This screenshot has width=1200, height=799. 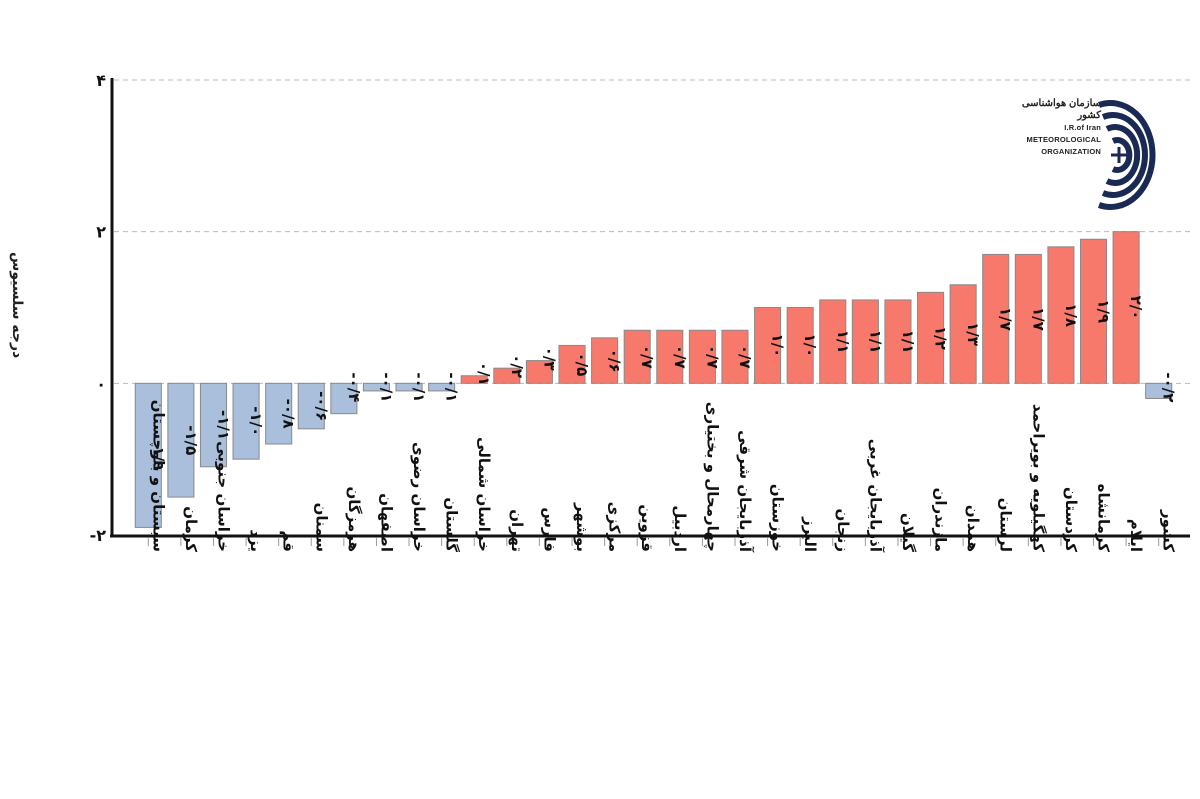 What do you see at coordinates (157, 476) in the screenshot?
I see `x-tick-label: سیستان و بلوچستان` at bounding box center [157, 476].